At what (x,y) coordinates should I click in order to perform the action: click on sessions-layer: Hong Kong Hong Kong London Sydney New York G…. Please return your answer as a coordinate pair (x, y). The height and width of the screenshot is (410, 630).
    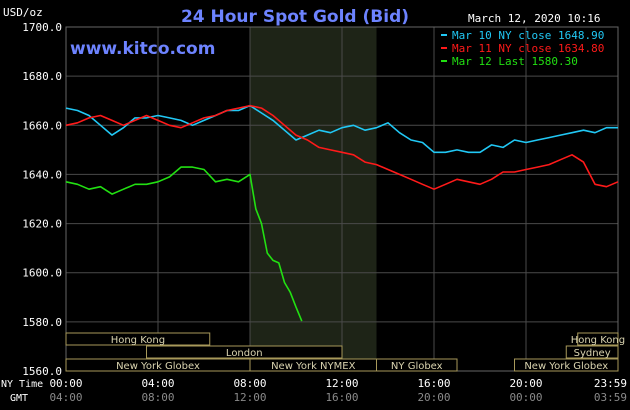
    Looking at the image, I should click on (345, 352).